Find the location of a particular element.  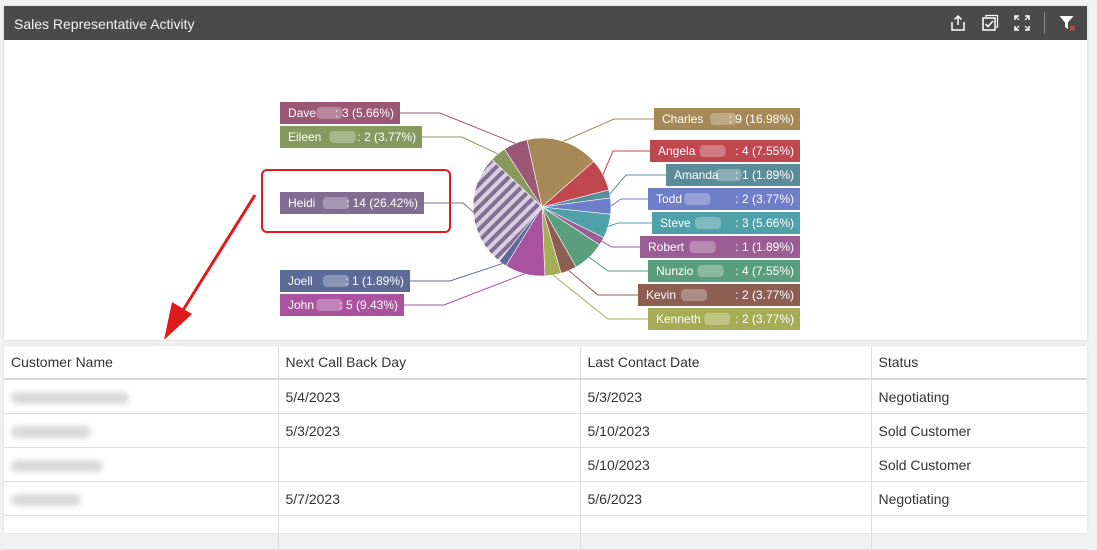

label-name: Kenneth is located at coordinates (678, 319).